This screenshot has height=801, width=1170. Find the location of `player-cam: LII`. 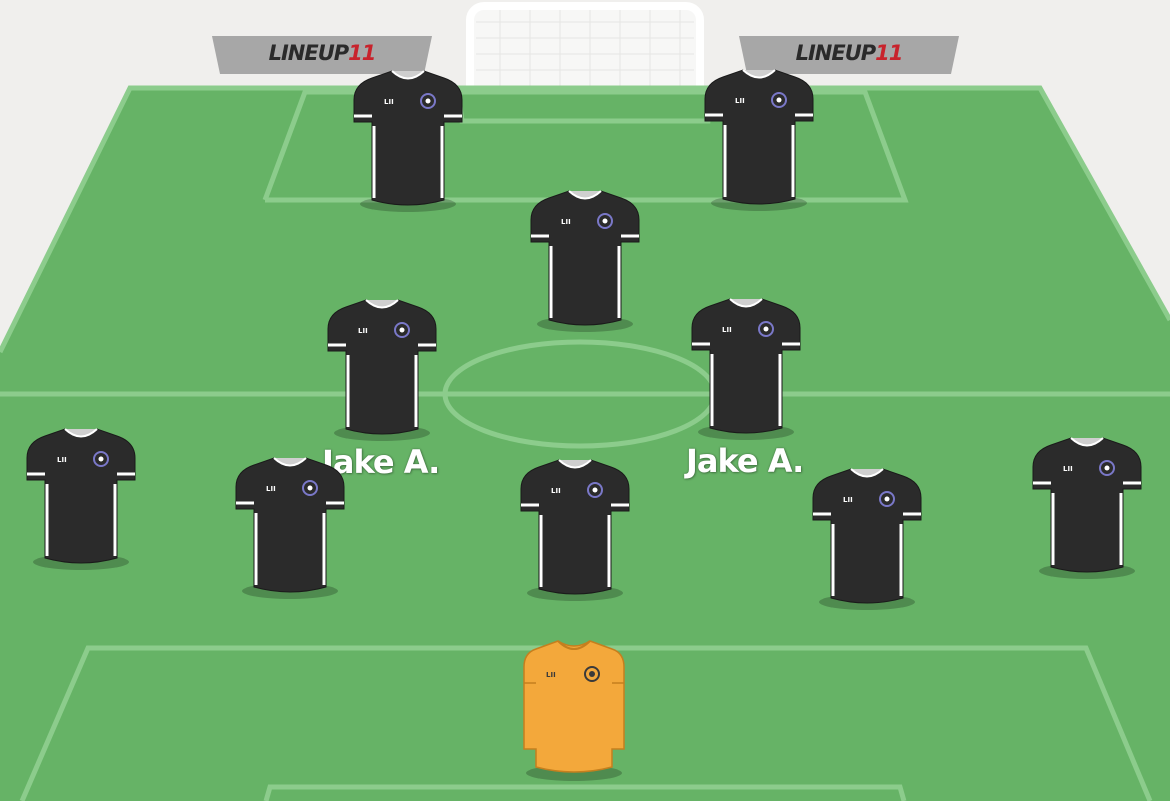

player-cam: LII is located at coordinates (585, 260).